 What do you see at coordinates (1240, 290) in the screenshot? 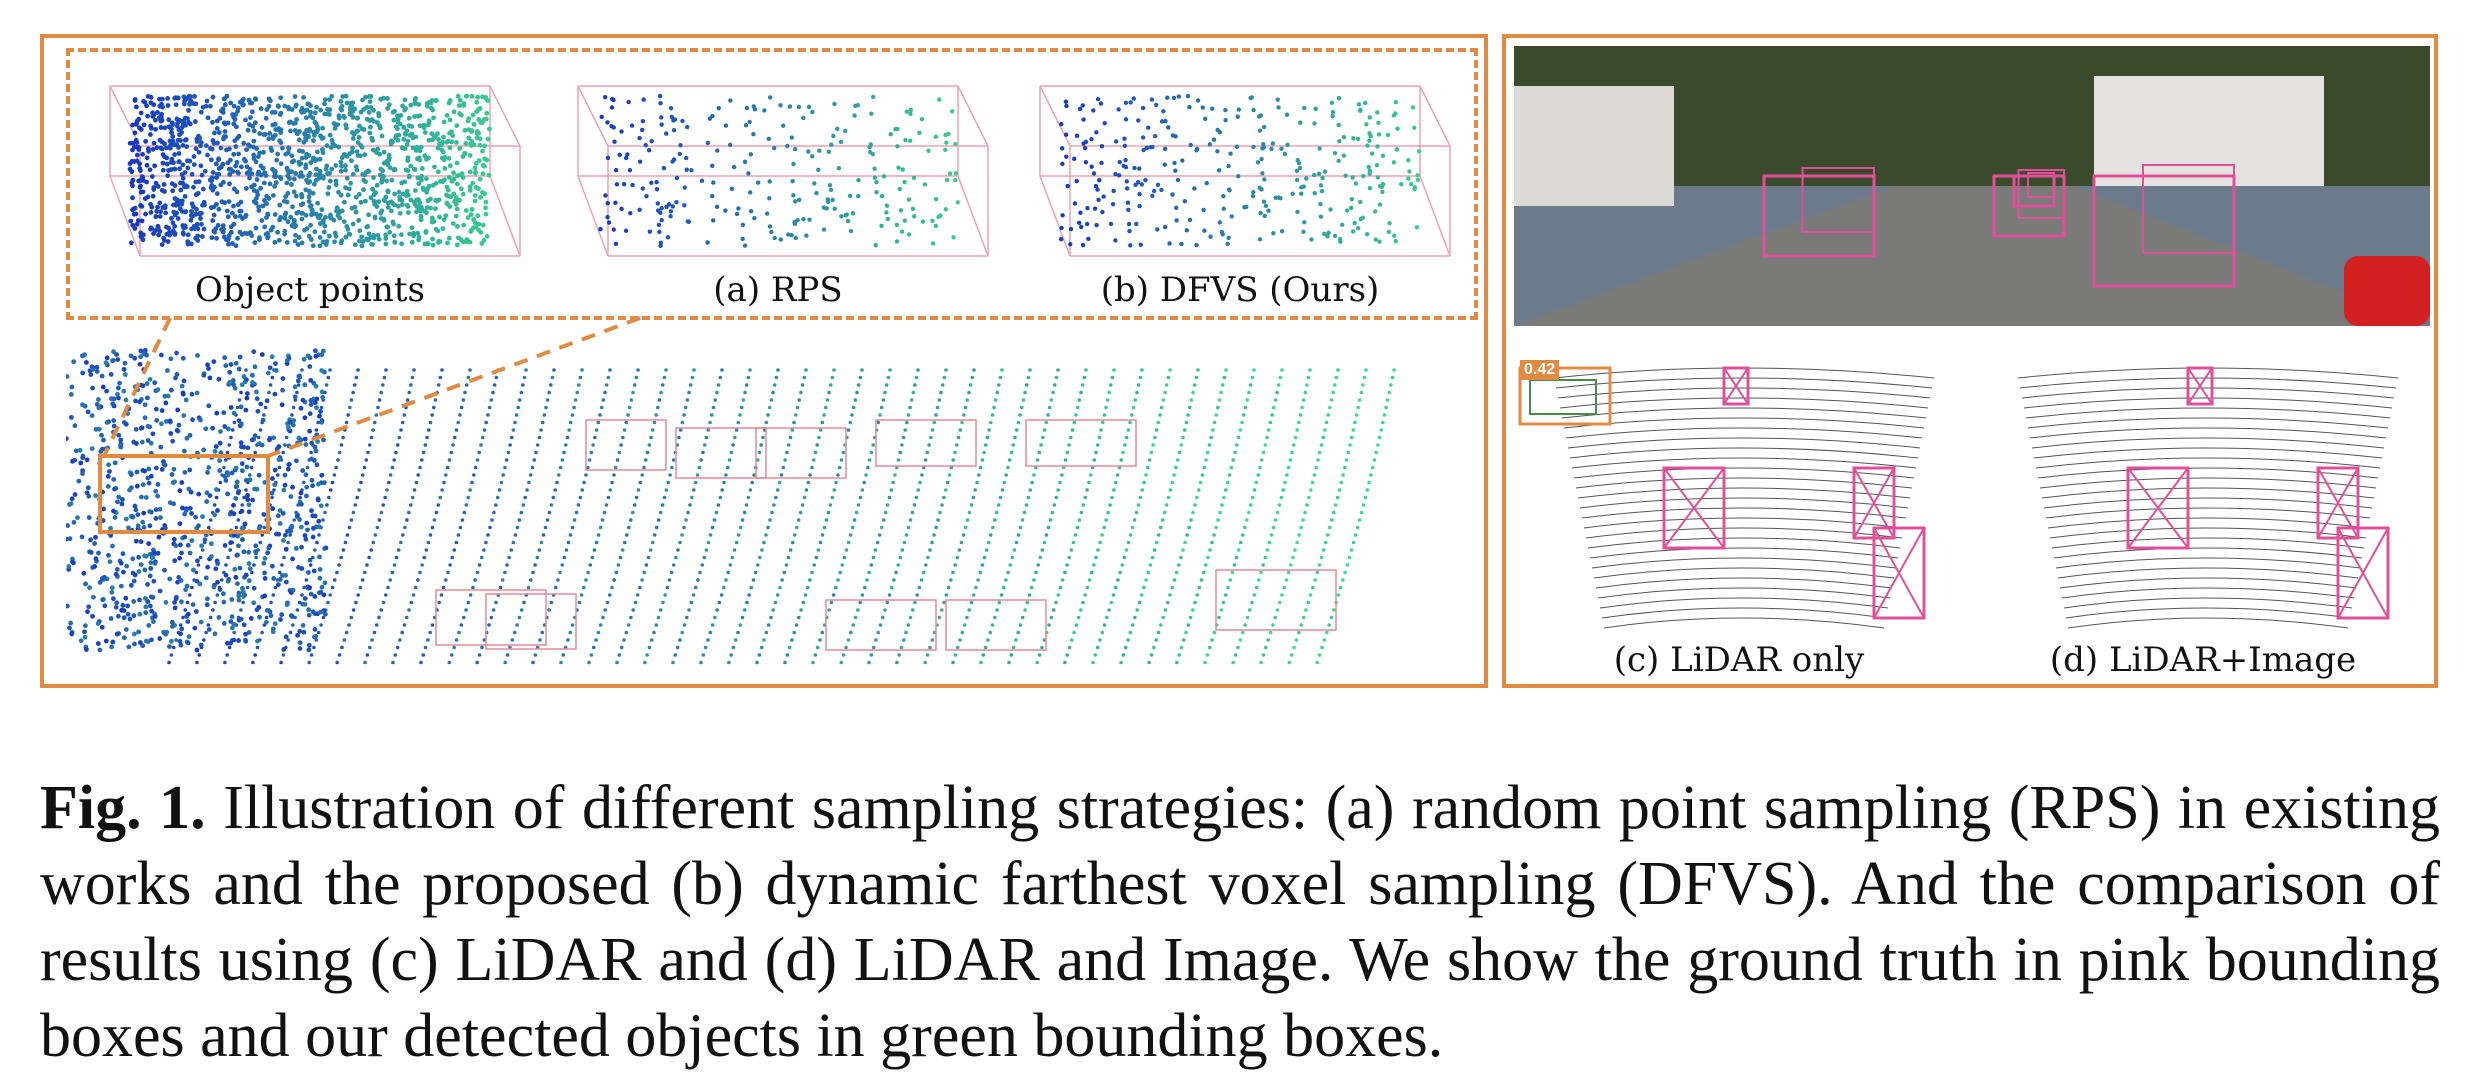
I see `dfvs-label: (b) DFVS (Ours)` at bounding box center [1240, 290].